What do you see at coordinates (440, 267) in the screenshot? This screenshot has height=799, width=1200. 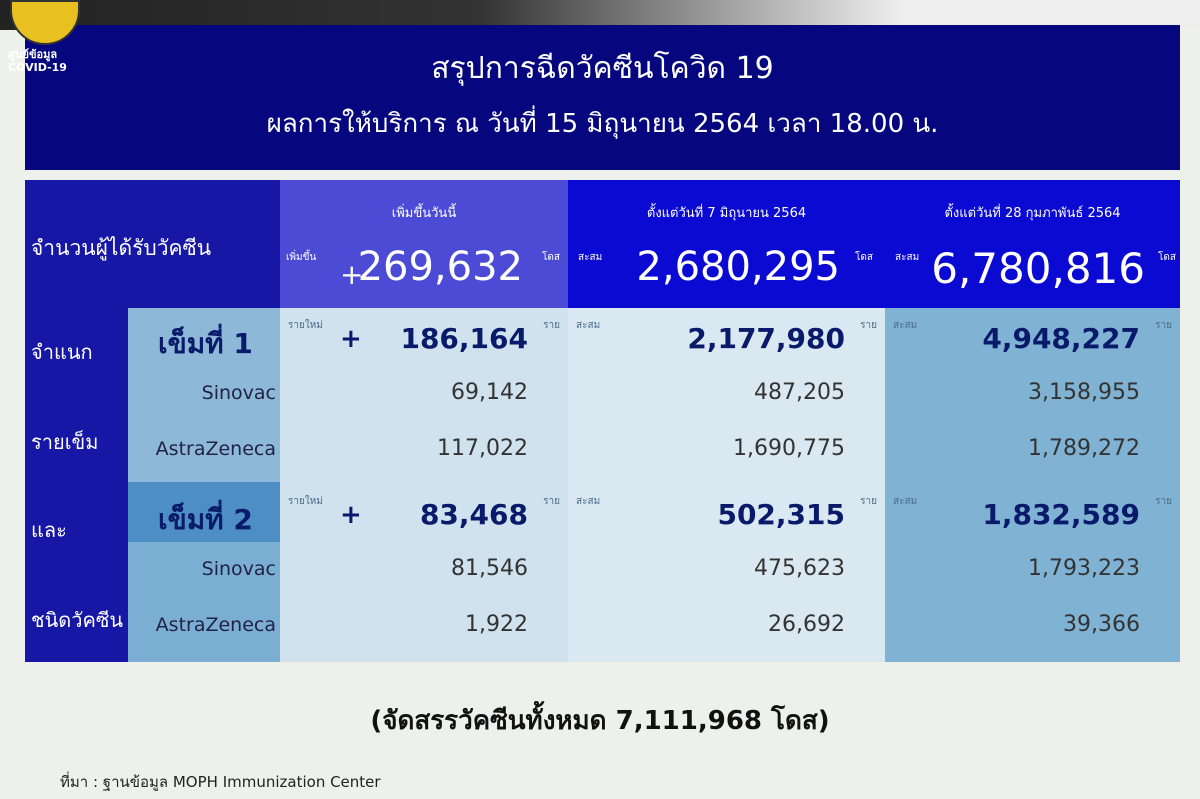 I see `total-today: 269,632` at bounding box center [440, 267].